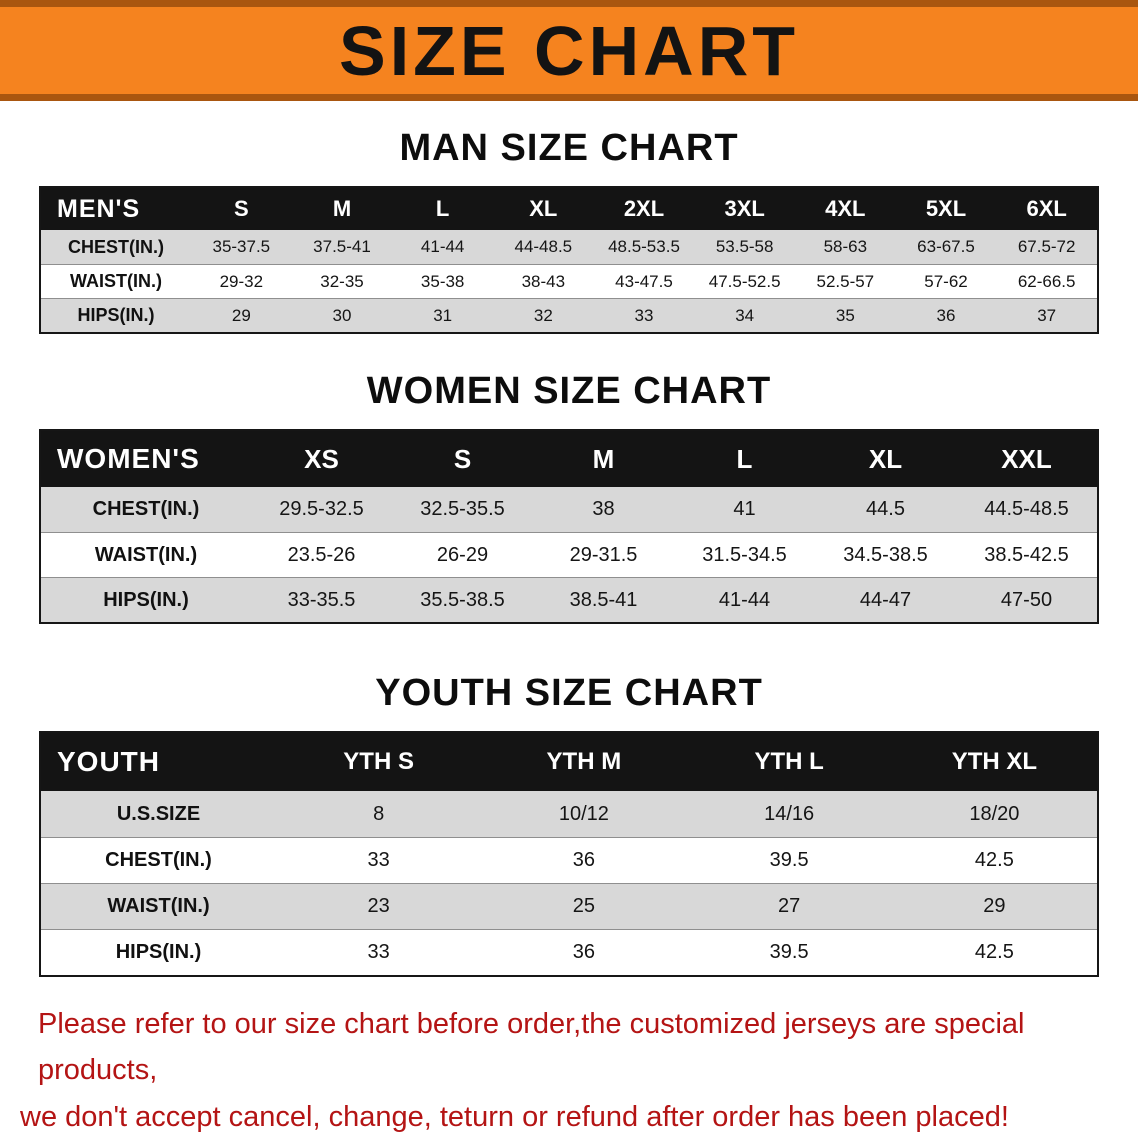 This screenshot has width=1138, height=1140. Describe the element at coordinates (584, 761) in the screenshot. I see `size-column-header: YTH M` at that location.